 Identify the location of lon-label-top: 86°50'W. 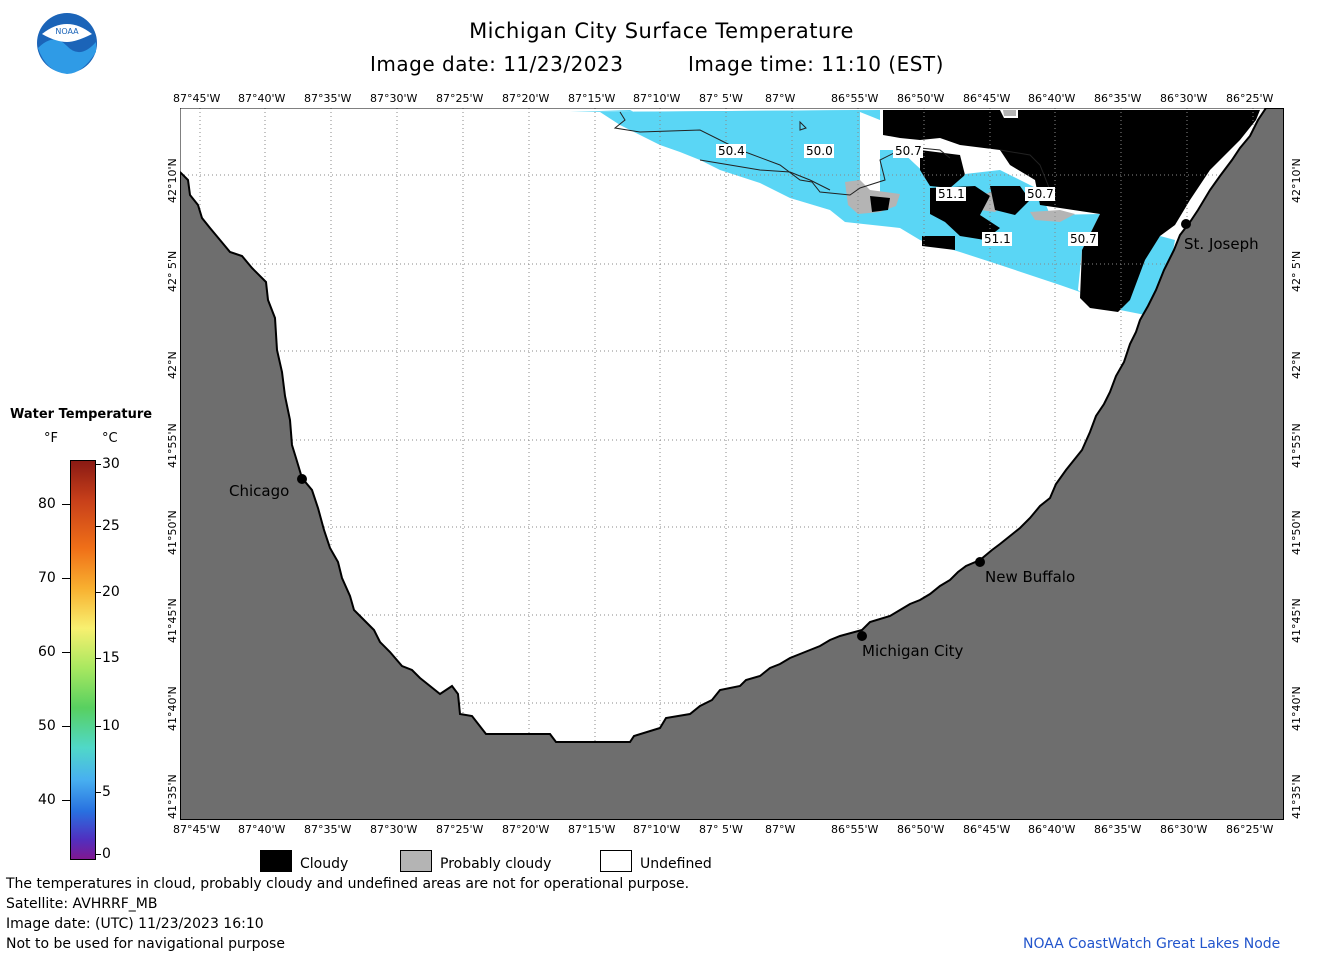
(921, 98).